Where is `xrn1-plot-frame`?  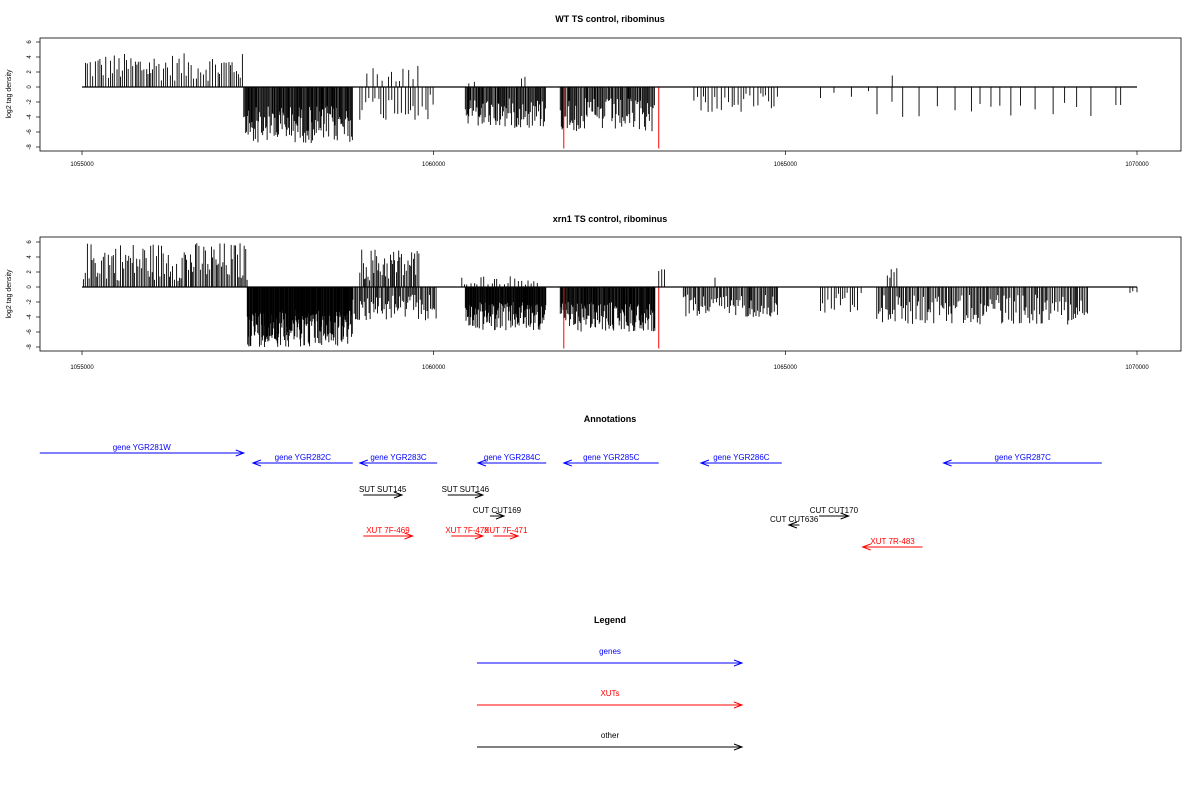 xrn1-plot-frame is located at coordinates (610, 294).